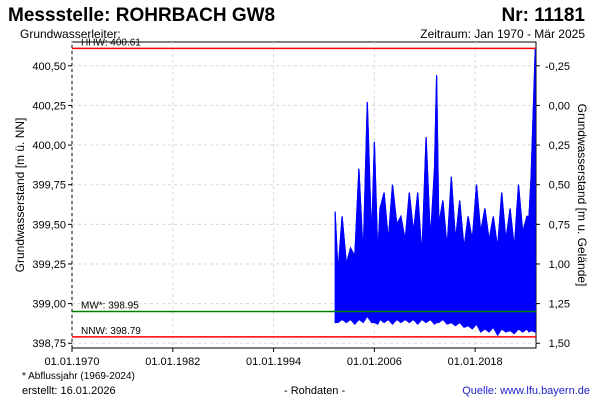  What do you see at coordinates (20, 195) in the screenshot?
I see `y-axis-title: Grundwasserstand [m ü. NN]` at bounding box center [20, 195].